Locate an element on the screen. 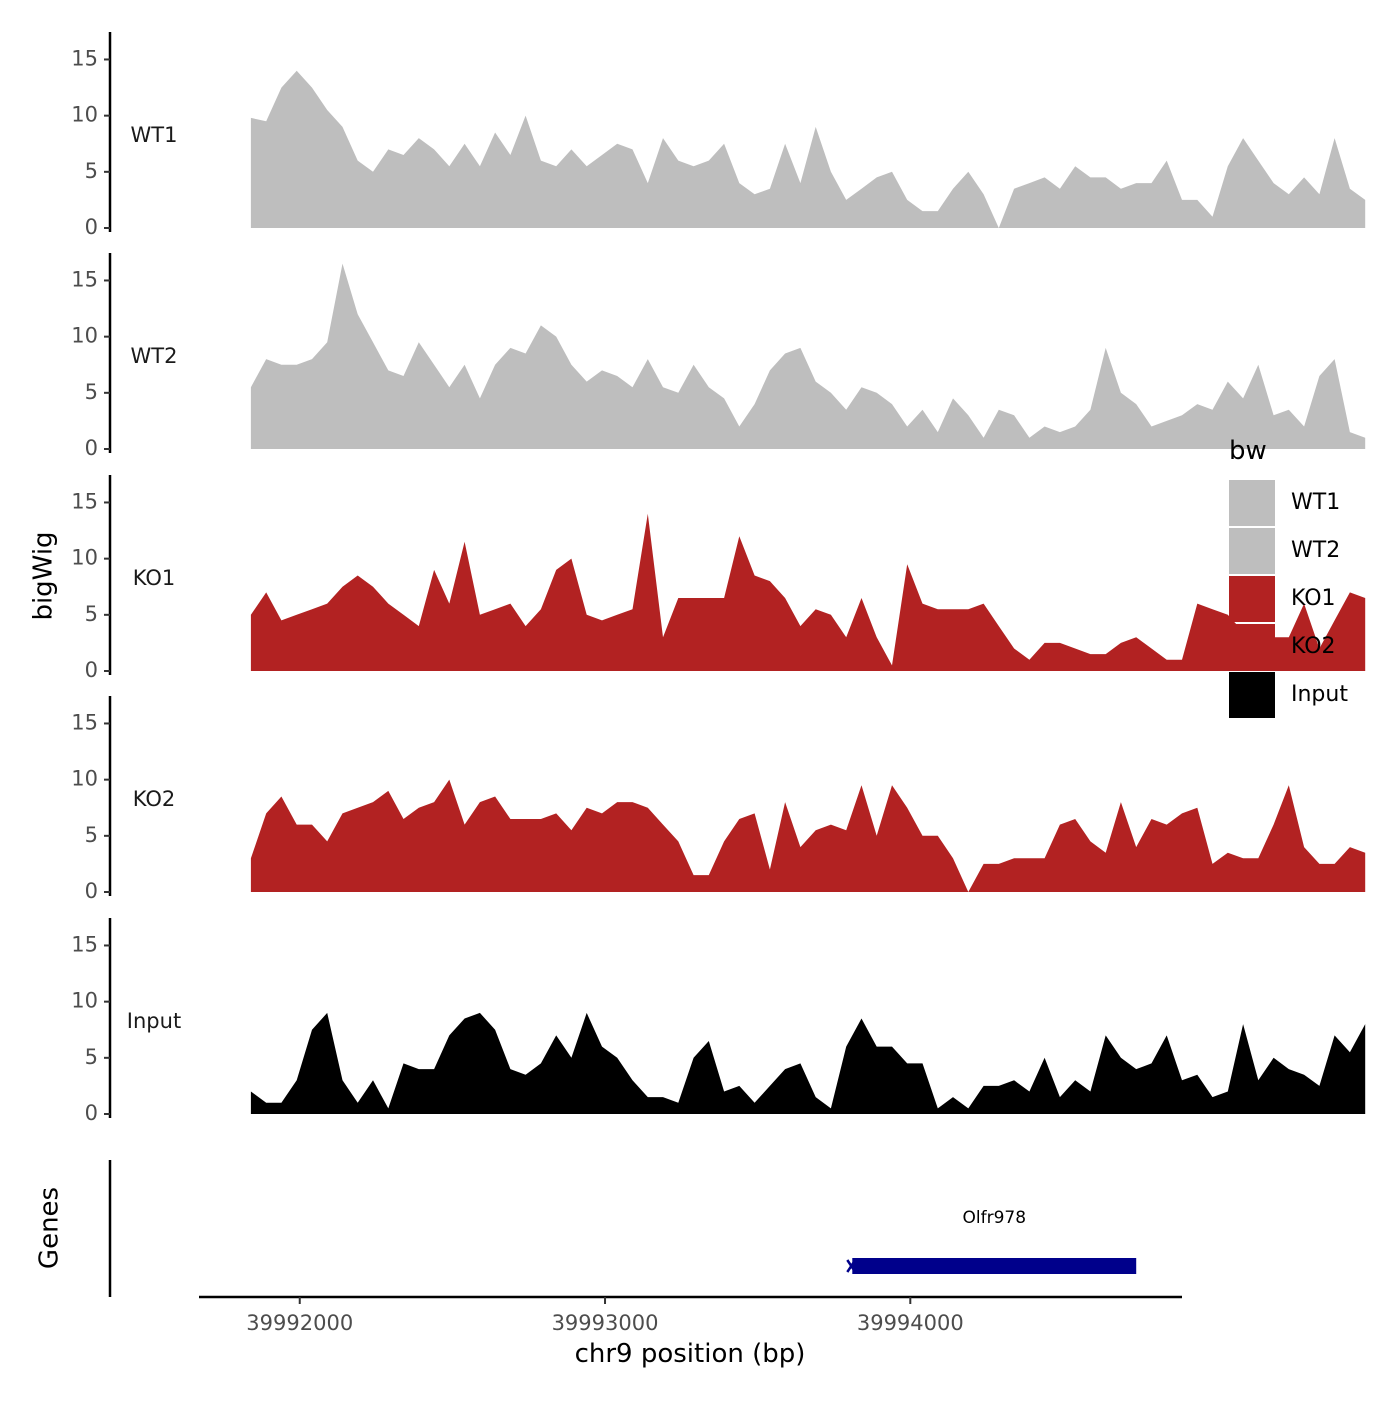 This screenshot has width=1400, height=1405. signal-area-ko2 is located at coordinates (808, 835).